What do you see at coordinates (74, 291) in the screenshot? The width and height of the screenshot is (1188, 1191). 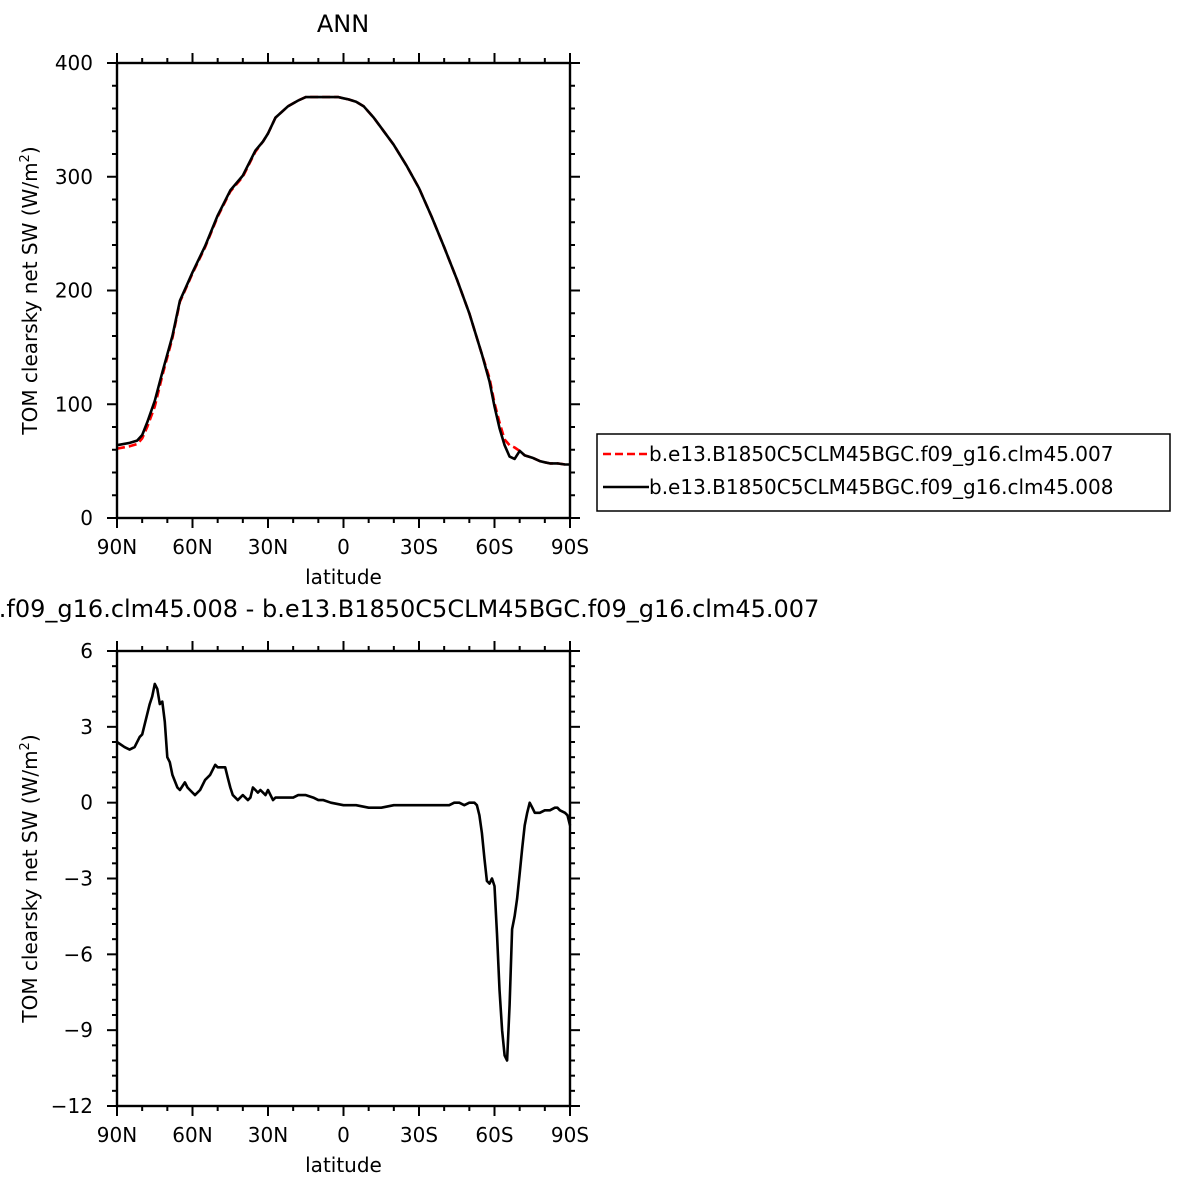 I see `y-tick-label: 200` at bounding box center [74, 291].